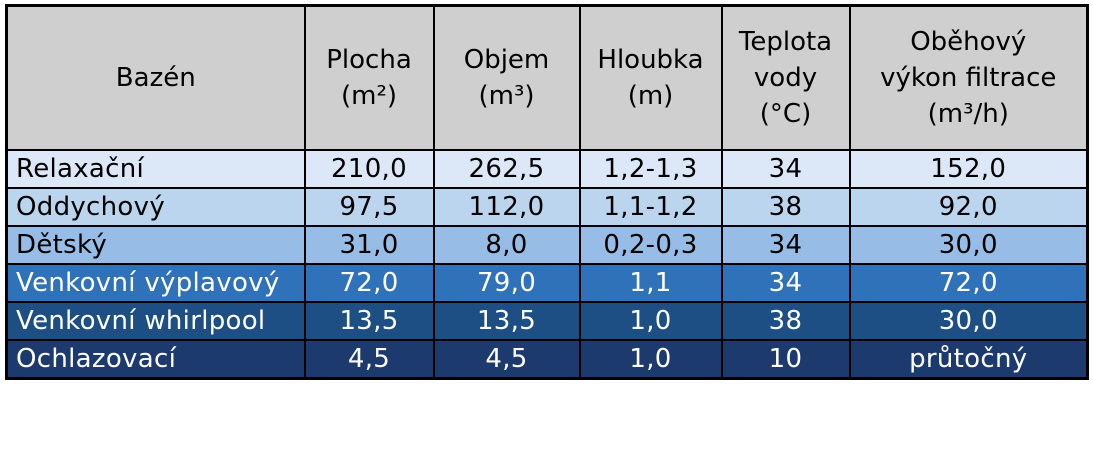 The height and width of the screenshot is (450, 1093). Describe the element at coordinates (650, 283) in the screenshot. I see `cell-depth: 1,1` at that location.